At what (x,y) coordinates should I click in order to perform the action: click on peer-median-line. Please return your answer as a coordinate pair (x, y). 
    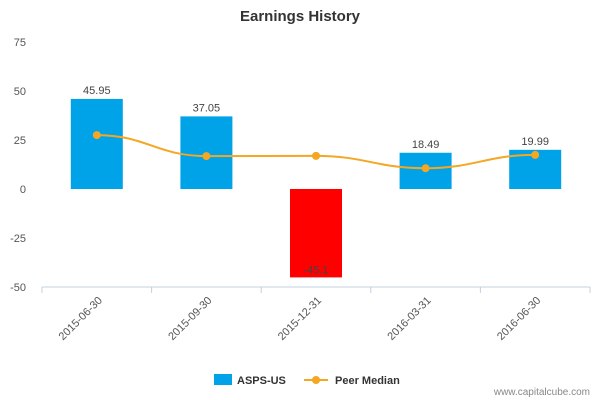
    Looking at the image, I should click on (316, 152).